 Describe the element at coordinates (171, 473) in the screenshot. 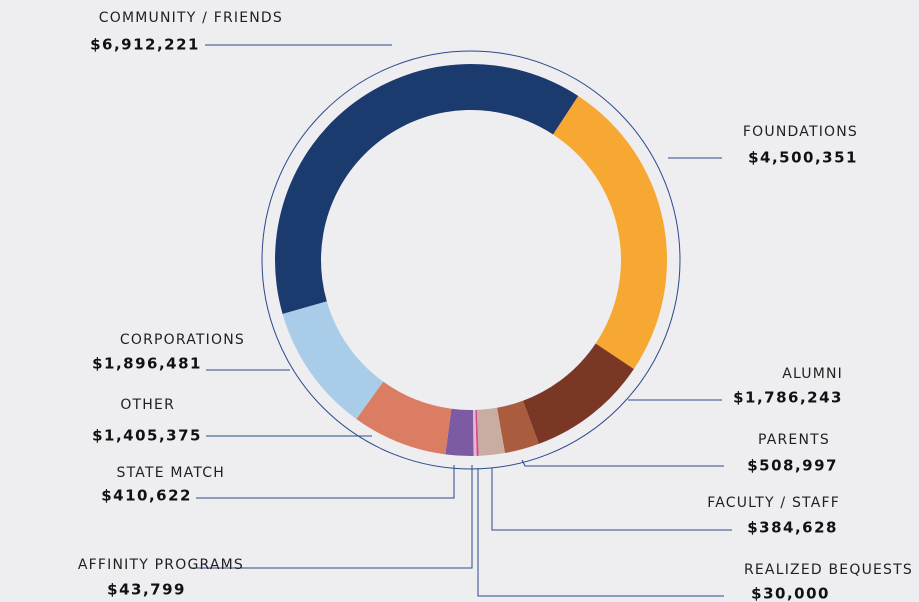

I see `segment-label: STATE MATCH` at that location.